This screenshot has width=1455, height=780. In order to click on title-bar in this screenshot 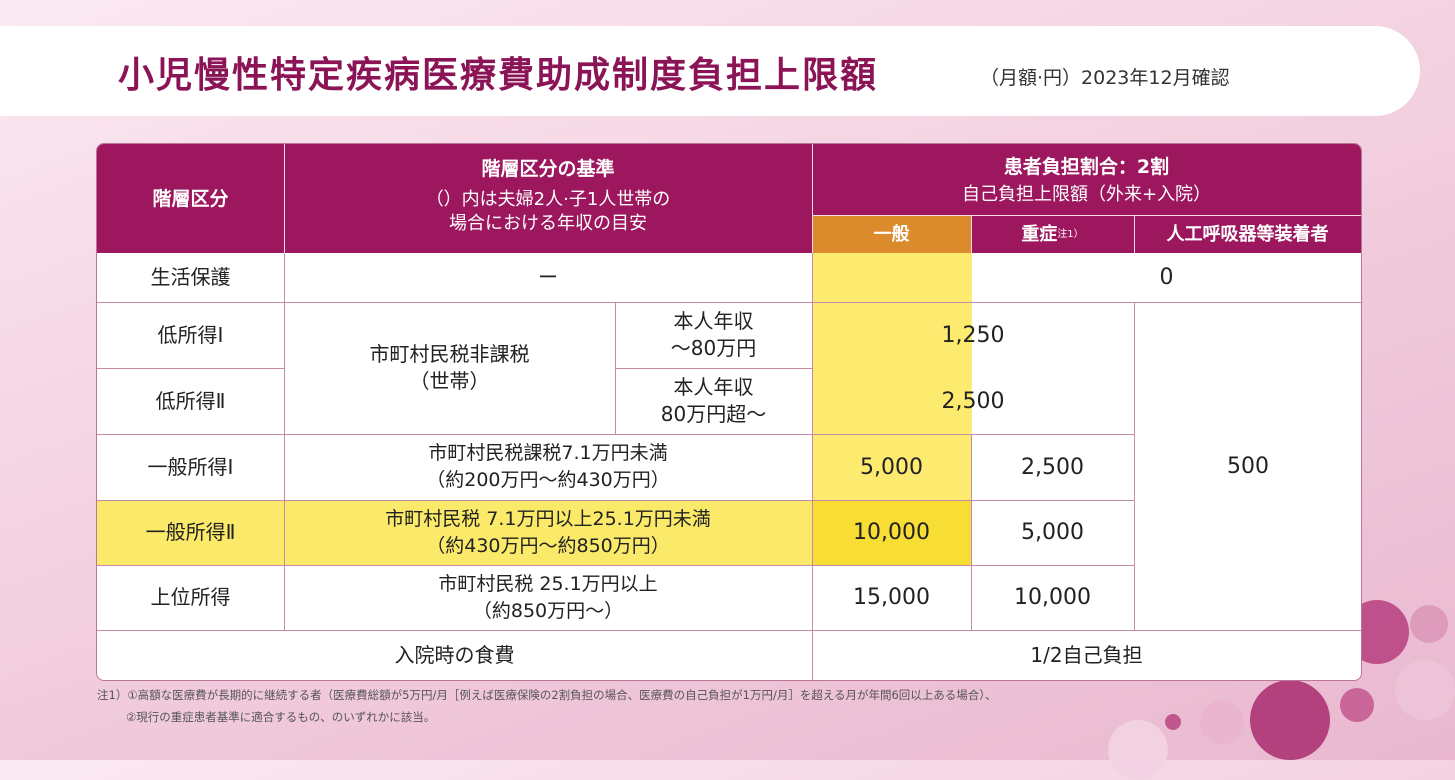, I will do `click(710, 71)`.